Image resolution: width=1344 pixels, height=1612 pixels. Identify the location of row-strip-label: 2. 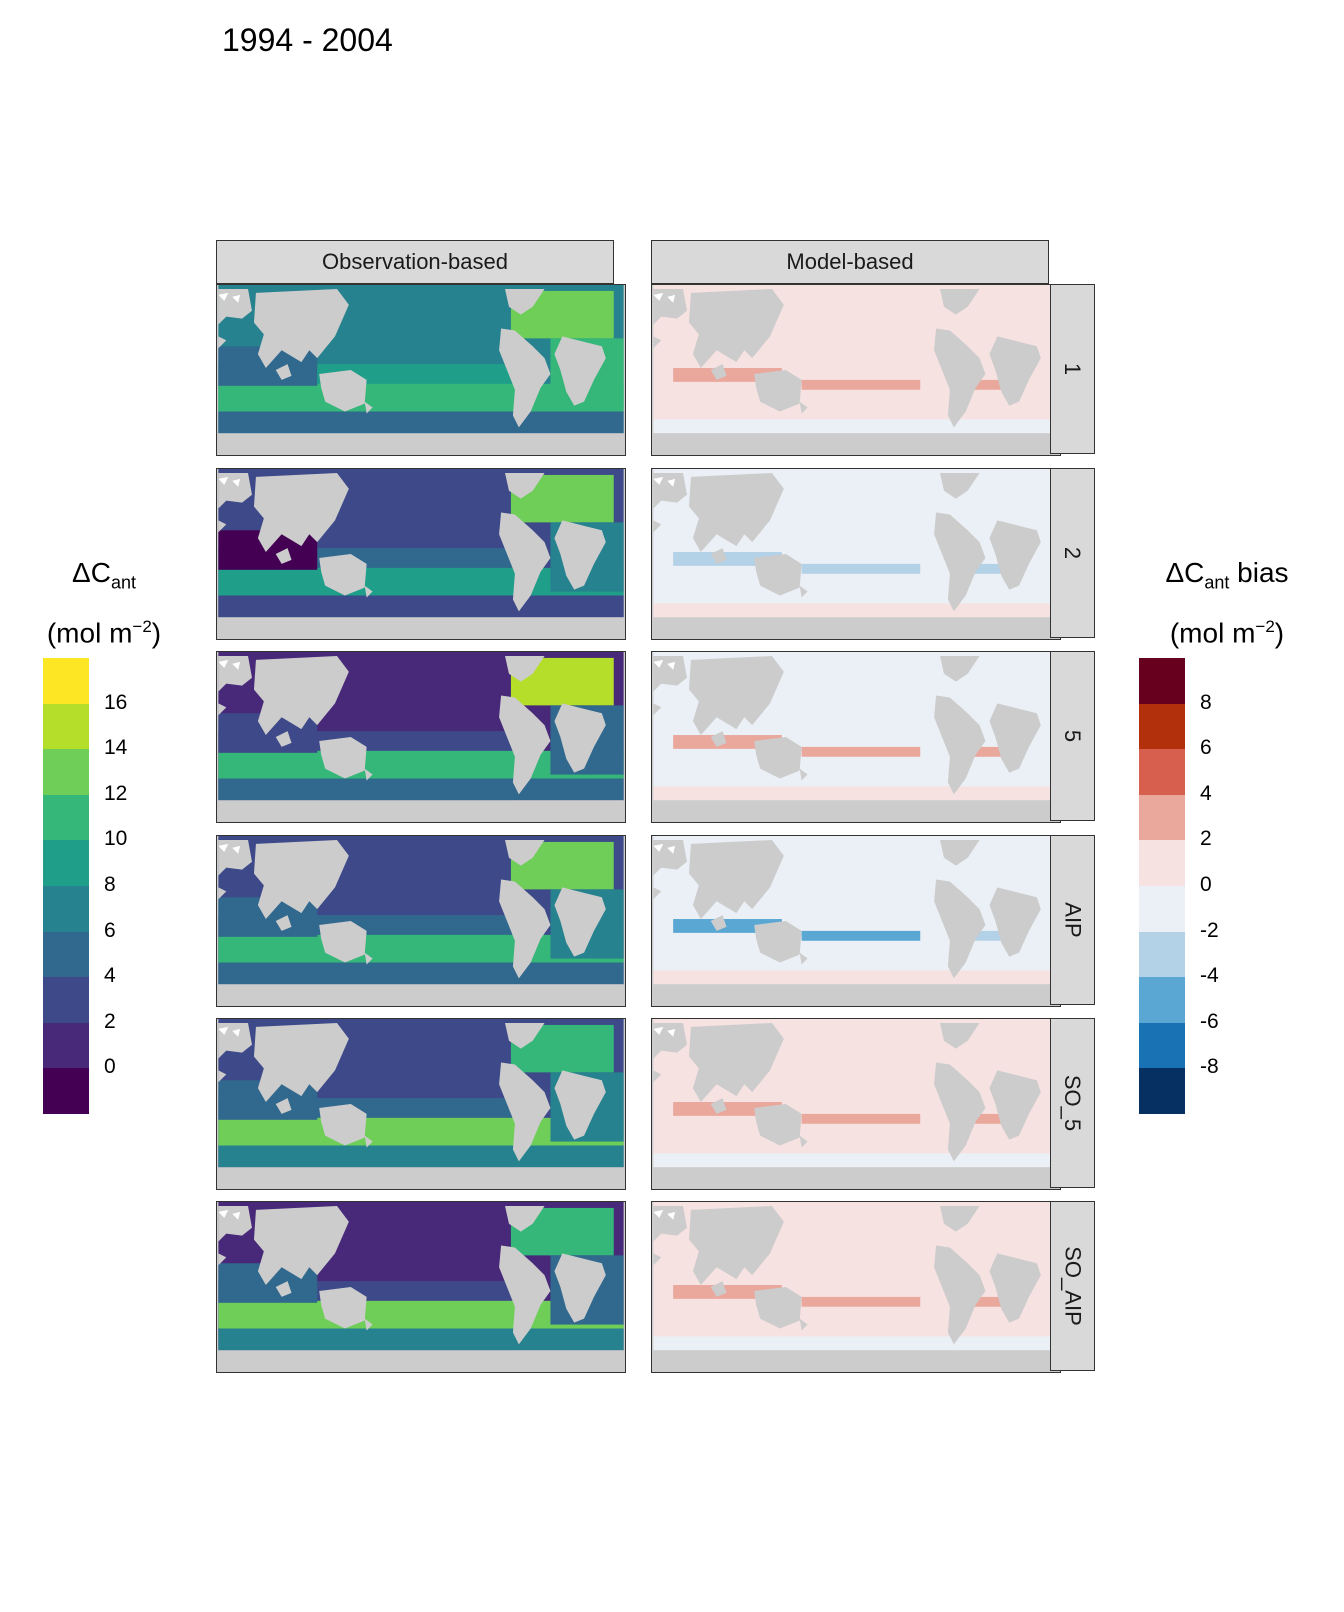
(1073, 553).